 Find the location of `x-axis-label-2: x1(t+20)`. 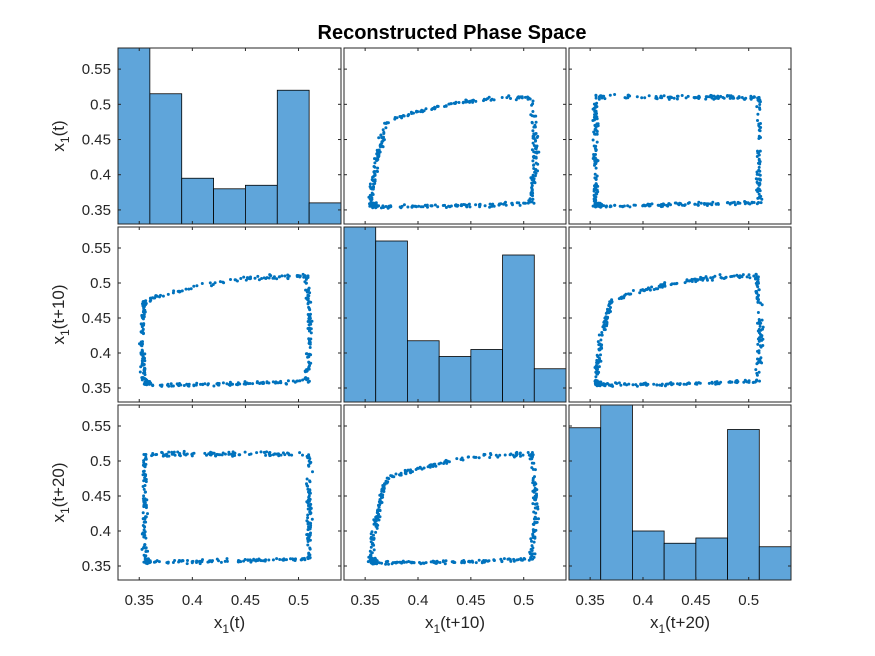

x-axis-label-2: x1(t+20) is located at coordinates (680, 624).